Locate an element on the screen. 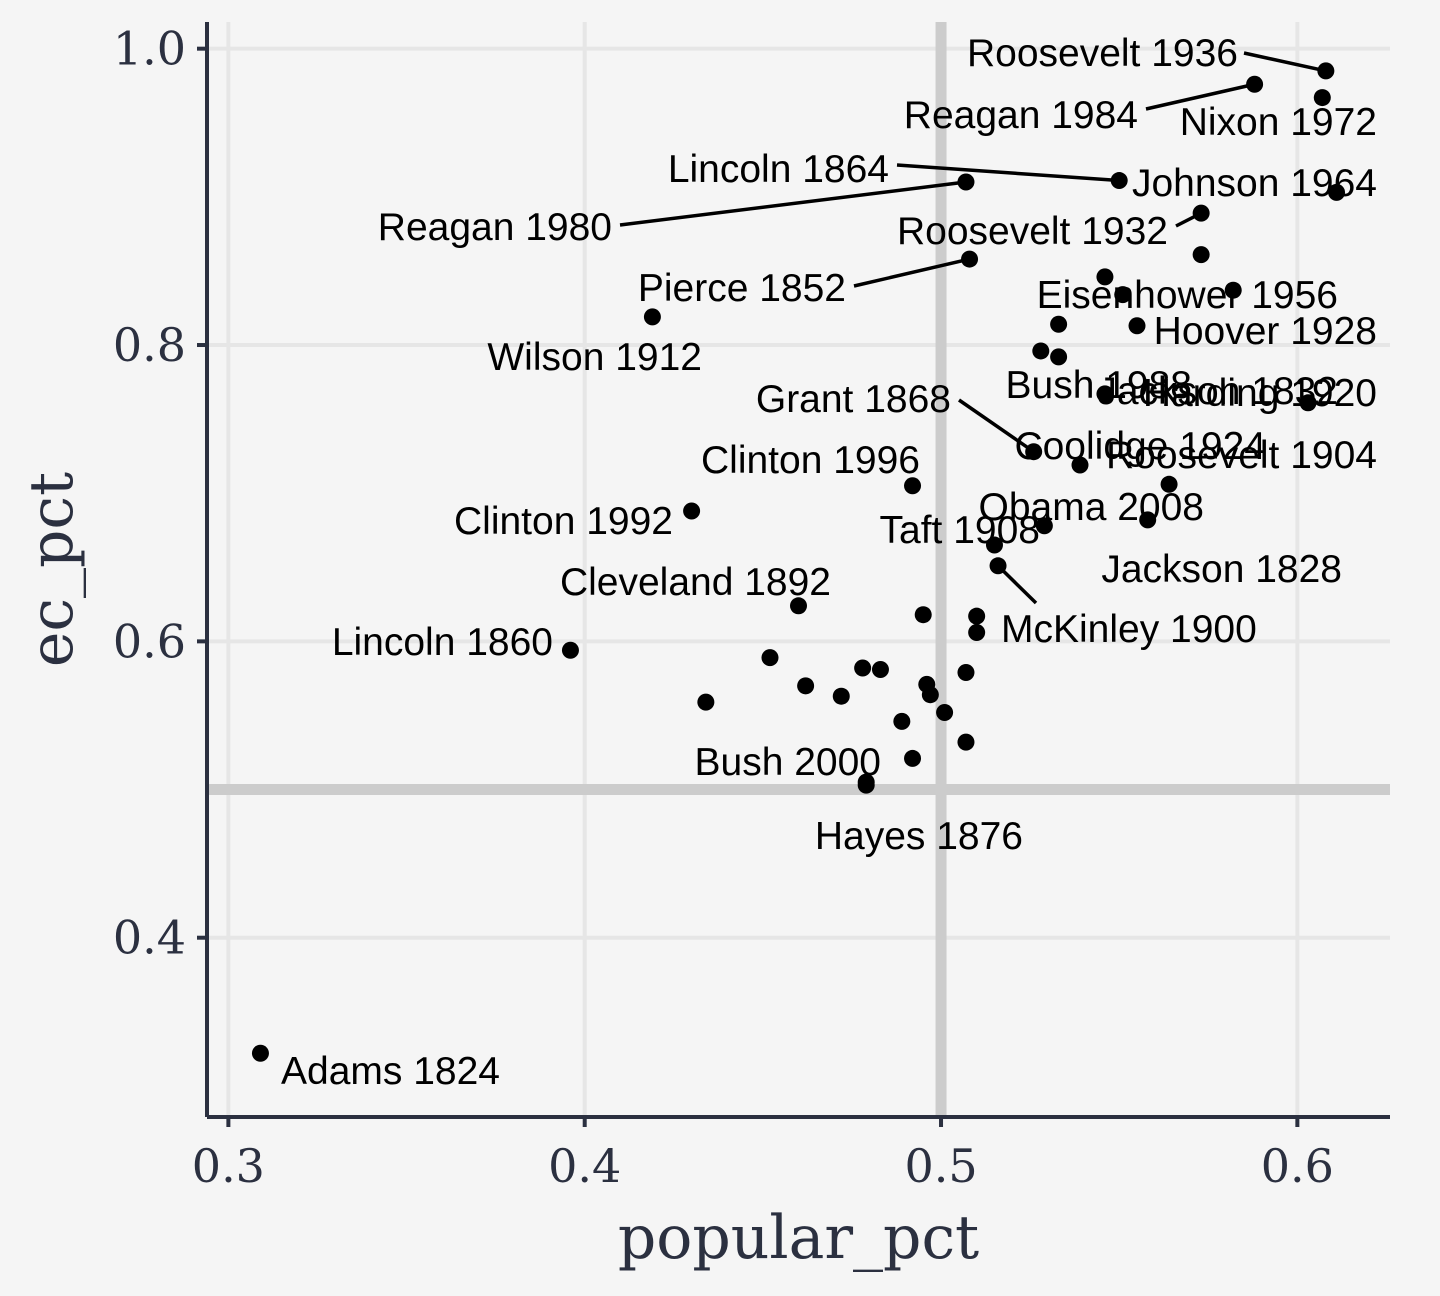 This screenshot has width=1440, height=1296. point-label: Reagan 1984 is located at coordinates (1021, 115).